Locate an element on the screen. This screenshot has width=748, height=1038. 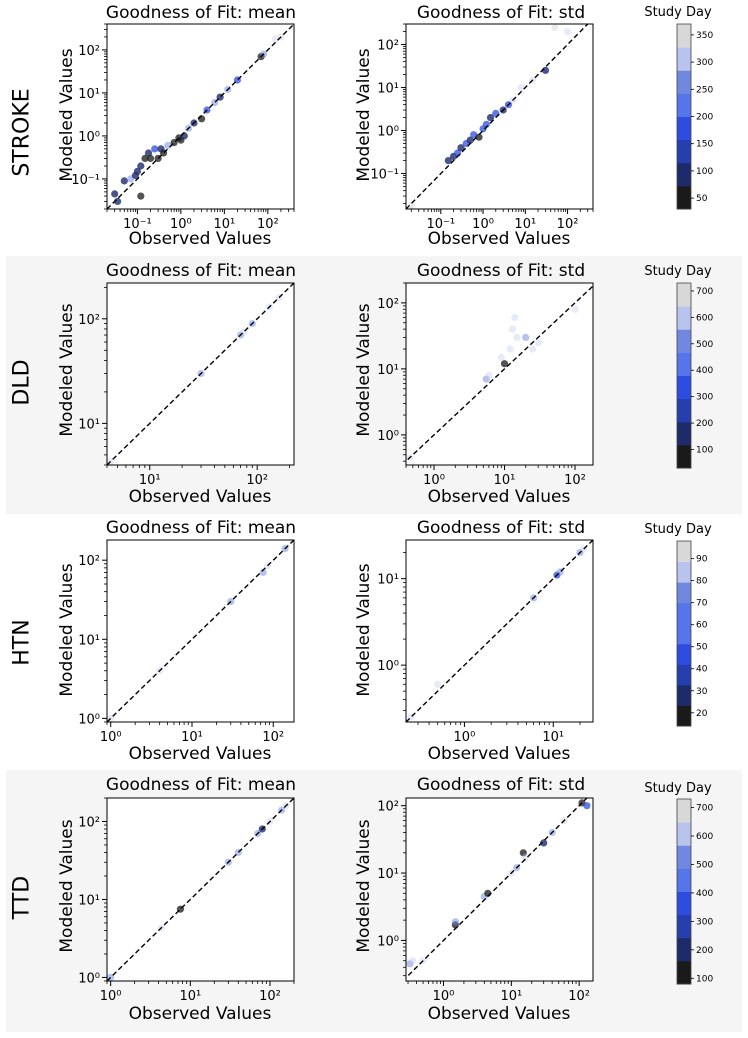
scatter-dld-std: 10⁰ 10¹ 10² 10⁰ 10¹ 10² is located at coordinates (485, 385).